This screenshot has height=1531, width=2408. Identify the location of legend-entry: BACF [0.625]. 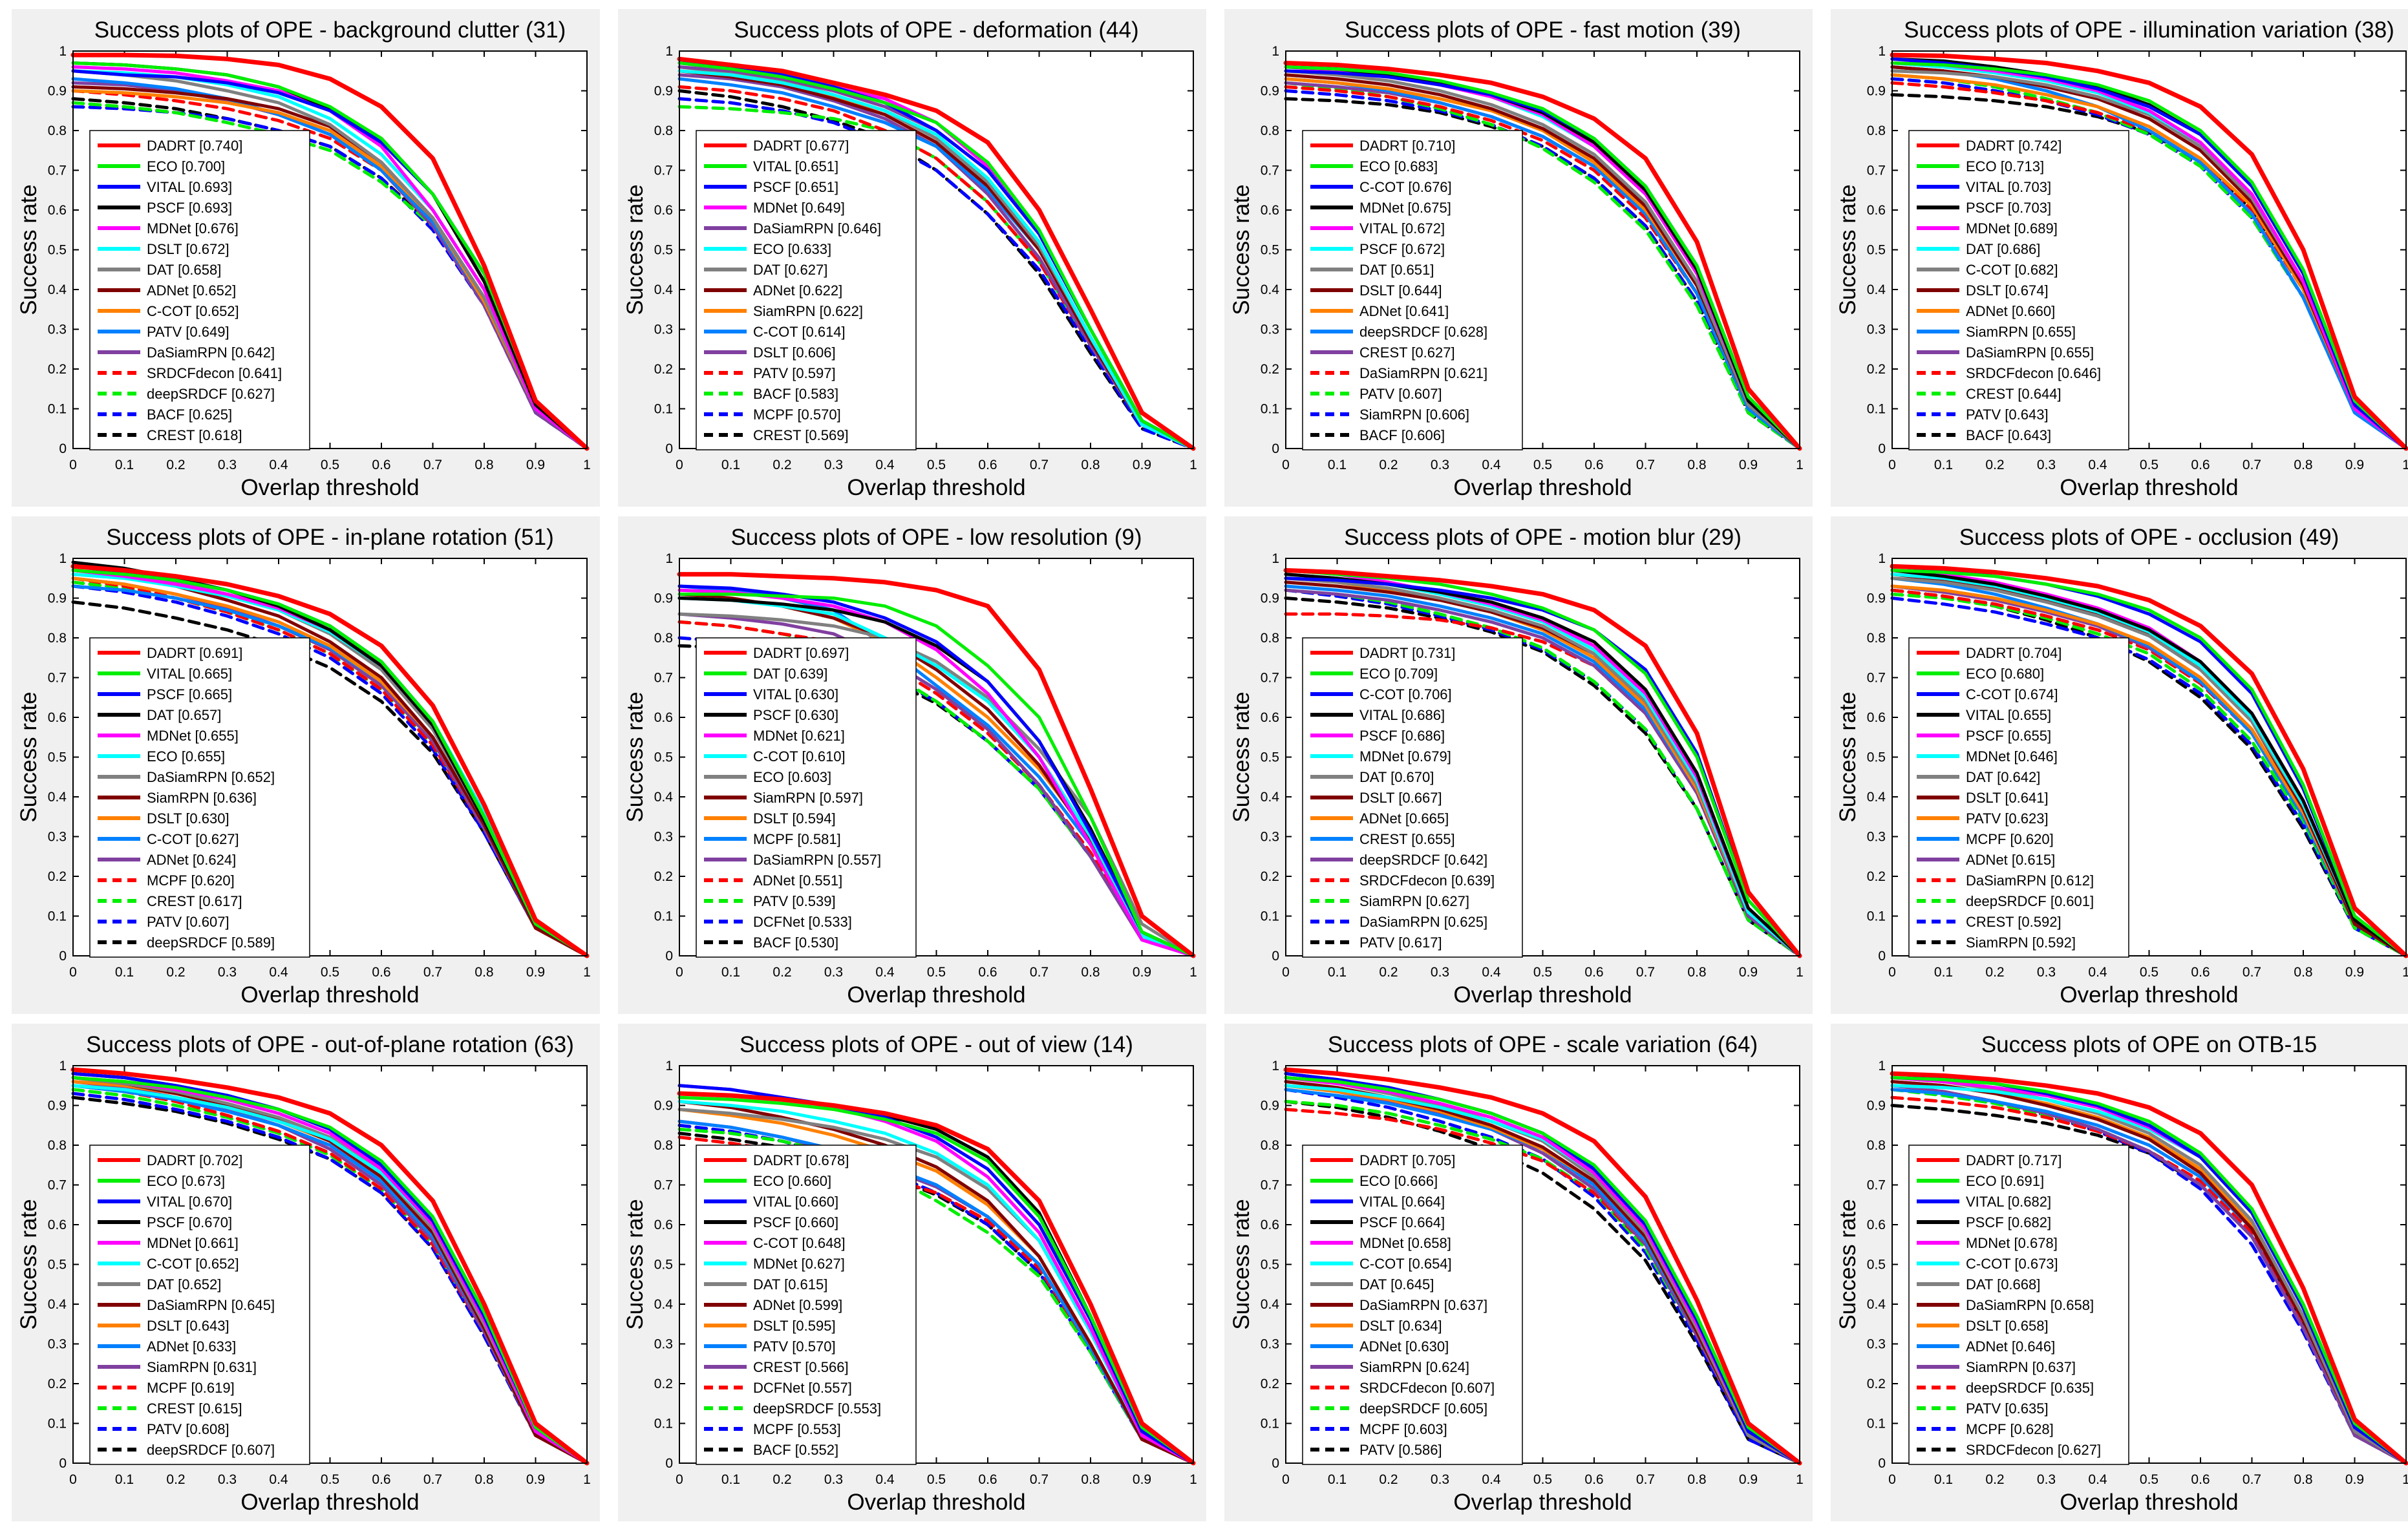
(189, 415).